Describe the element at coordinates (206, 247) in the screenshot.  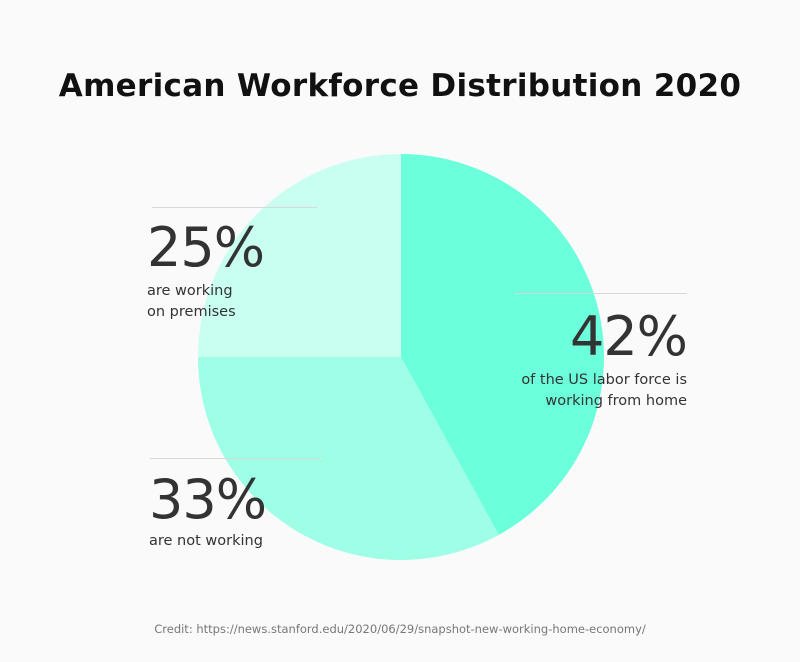
I see `slice-label-25: 25%` at that location.